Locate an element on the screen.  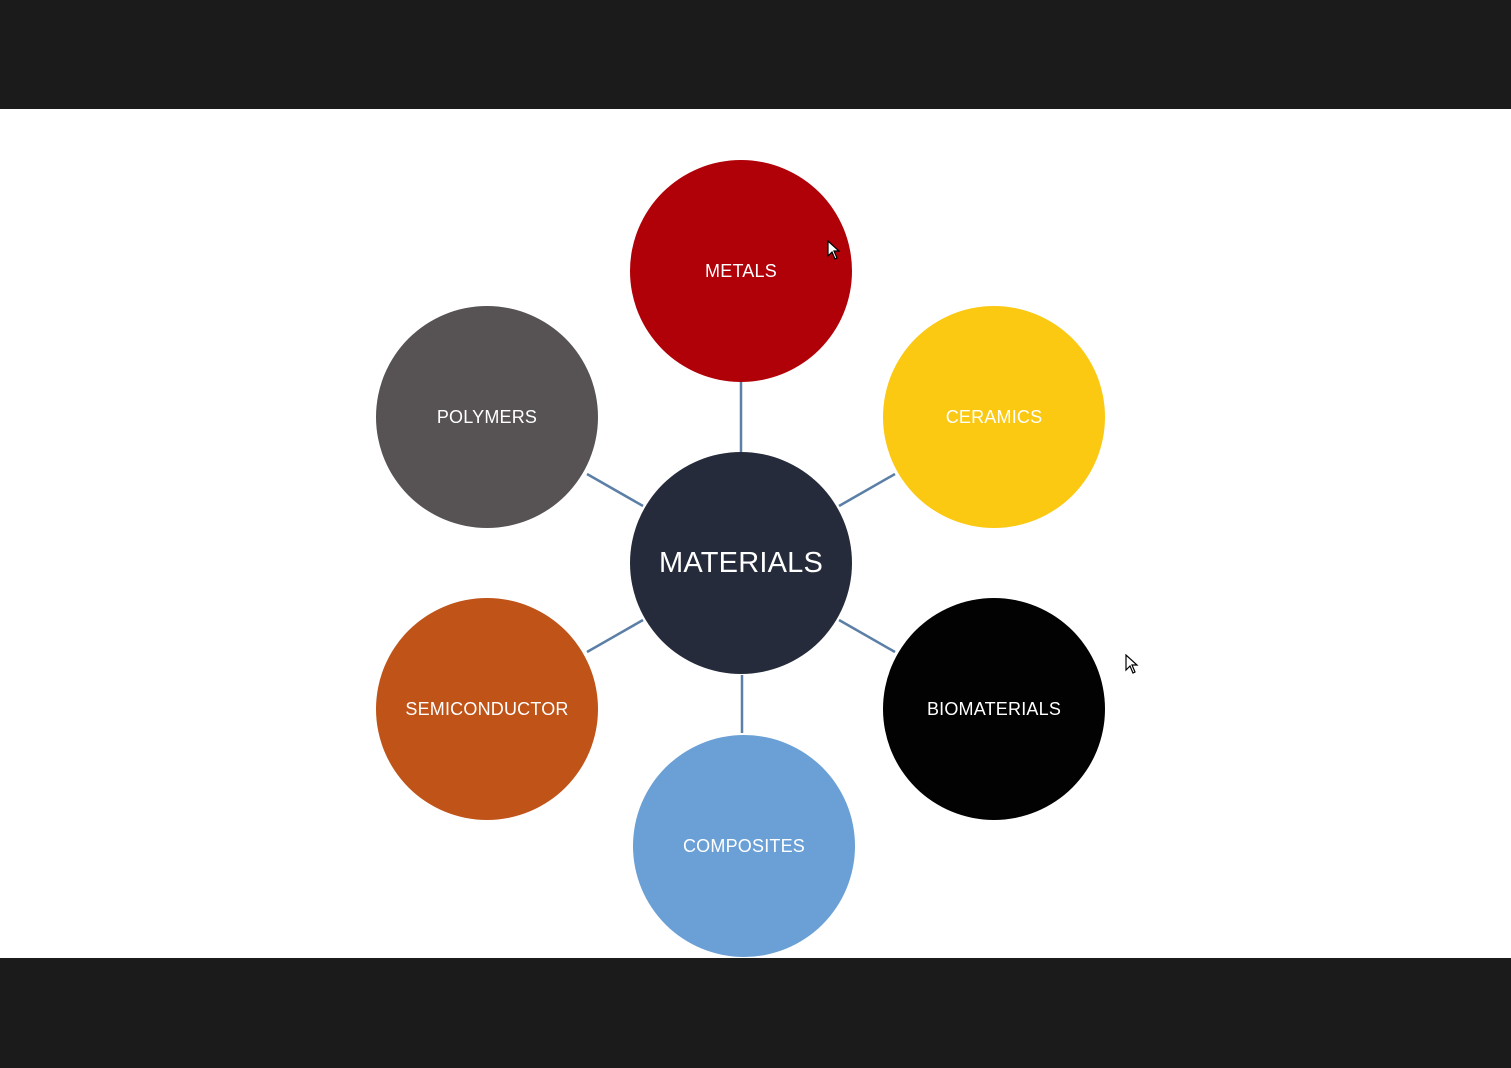
node-composites: COMPOSITES is located at coordinates (744, 846).